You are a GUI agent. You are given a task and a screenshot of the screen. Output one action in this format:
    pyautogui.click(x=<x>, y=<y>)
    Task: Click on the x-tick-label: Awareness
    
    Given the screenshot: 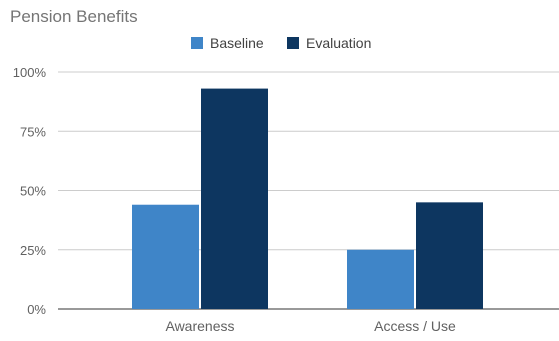 What is the action you would take?
    pyautogui.click(x=199, y=326)
    